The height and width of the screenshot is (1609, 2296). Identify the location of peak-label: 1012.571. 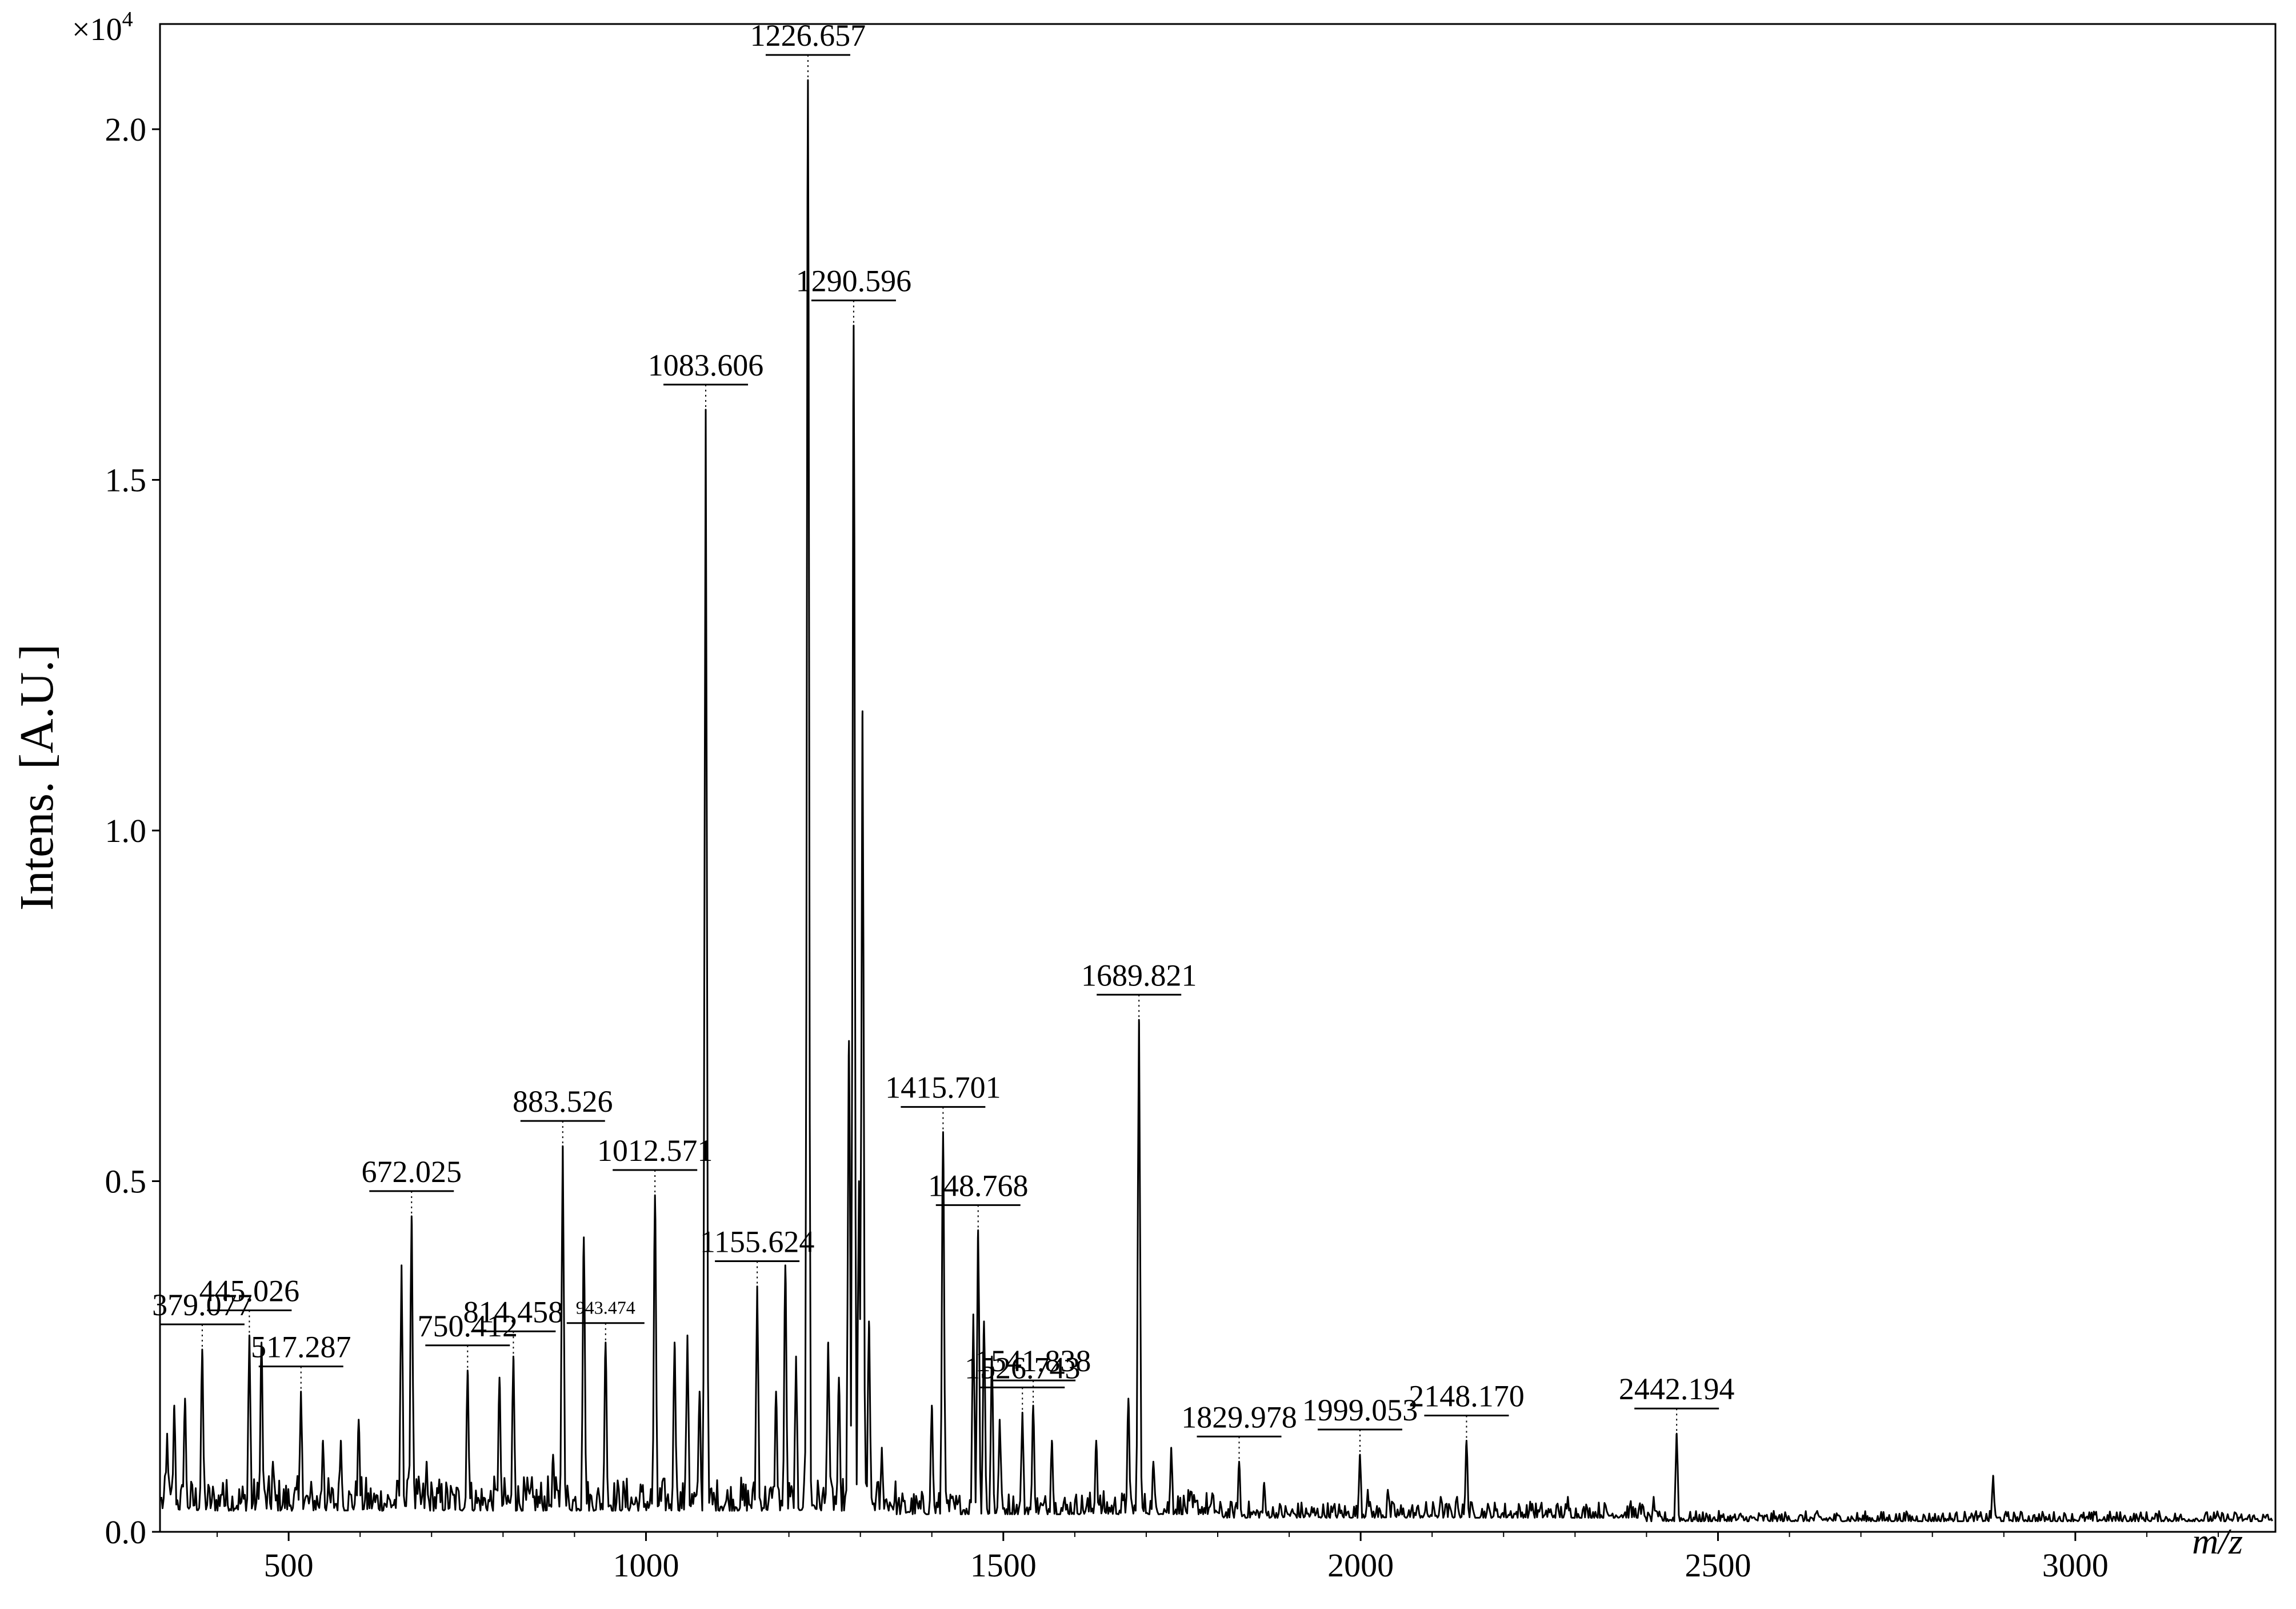
(655, 1150).